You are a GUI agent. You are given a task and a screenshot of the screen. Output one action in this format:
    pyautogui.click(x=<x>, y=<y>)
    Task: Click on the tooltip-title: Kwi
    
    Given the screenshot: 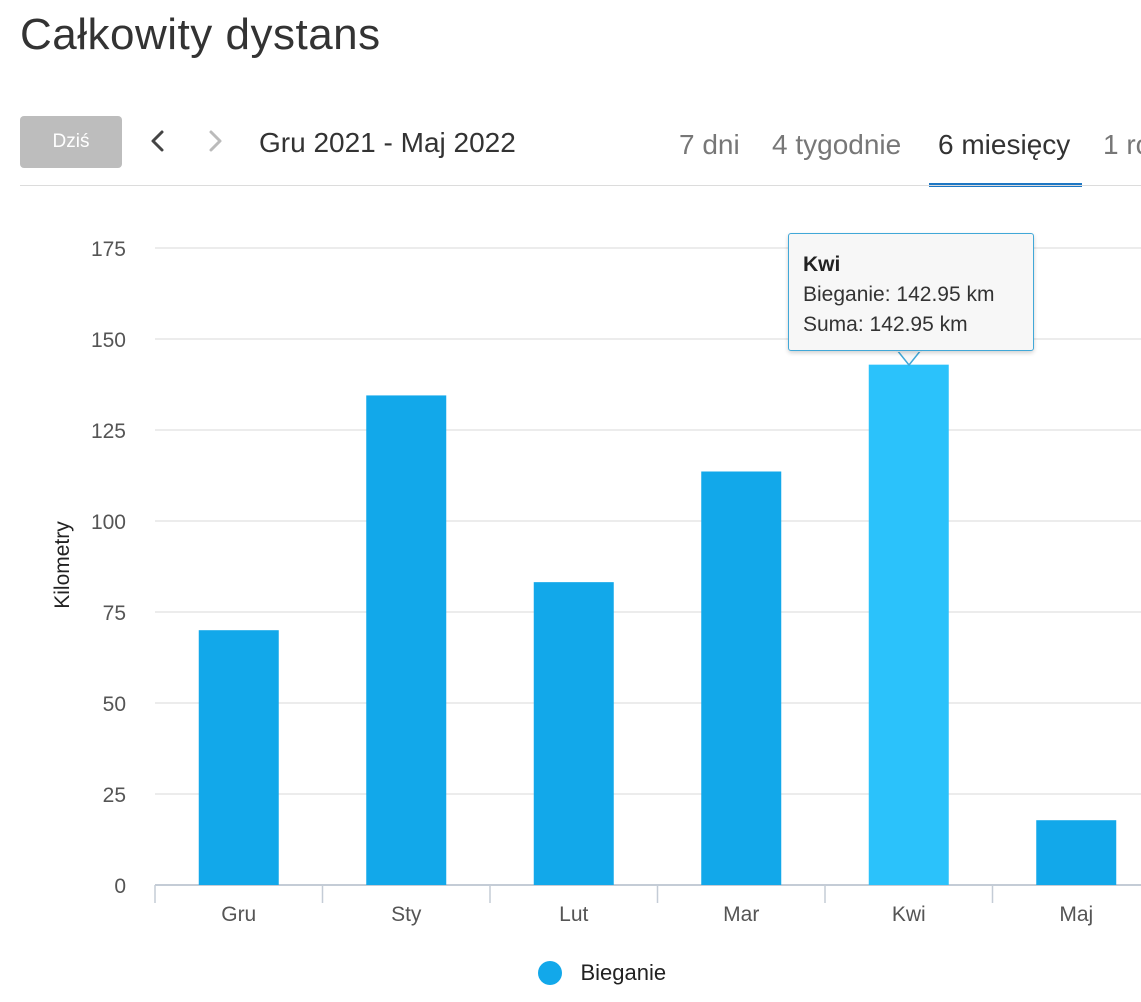 What is the action you would take?
    pyautogui.click(x=822, y=264)
    